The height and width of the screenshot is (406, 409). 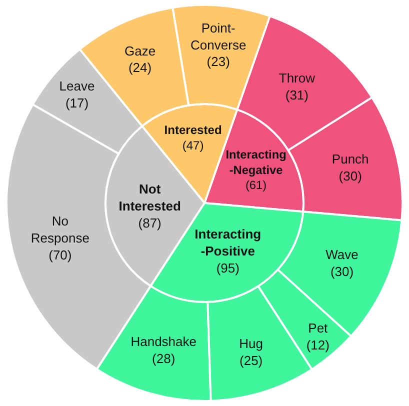 I want to click on category-label: Throw, so click(x=297, y=78).